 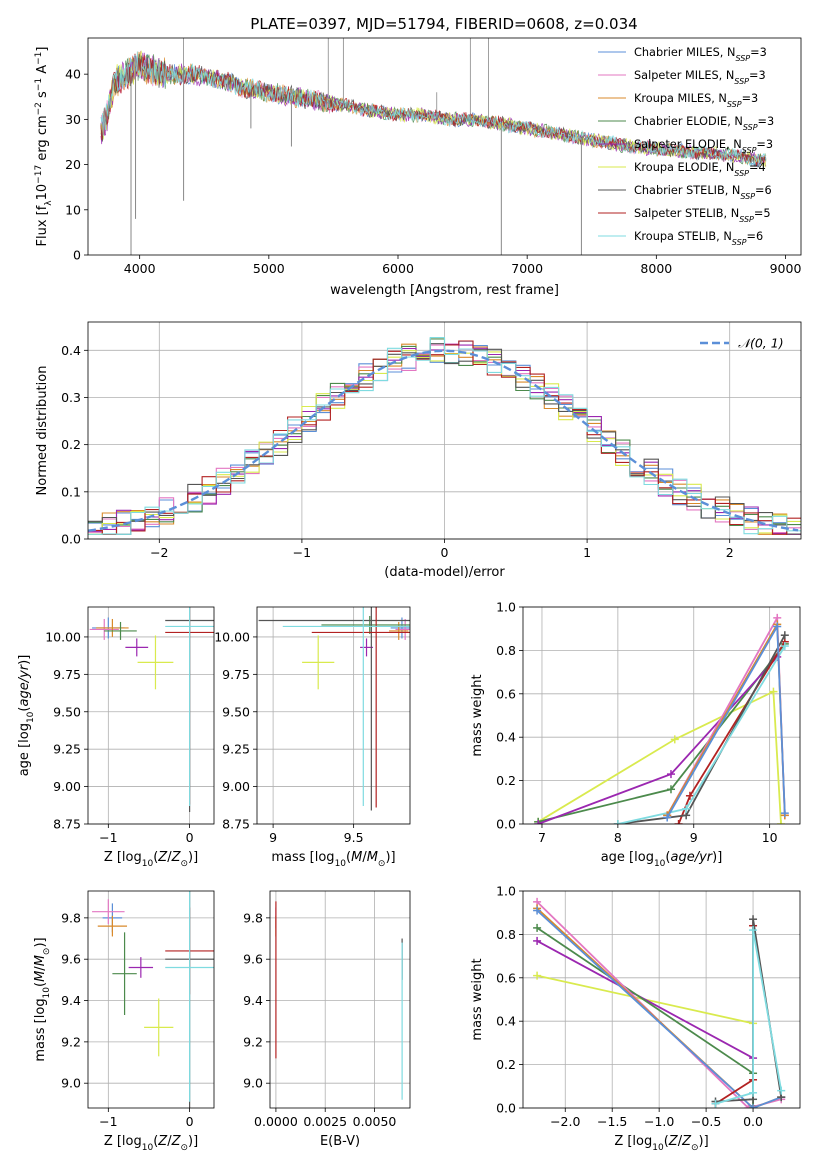 What do you see at coordinates (786, 268) in the screenshot?
I see `x-tick-label: 9000` at bounding box center [786, 268].